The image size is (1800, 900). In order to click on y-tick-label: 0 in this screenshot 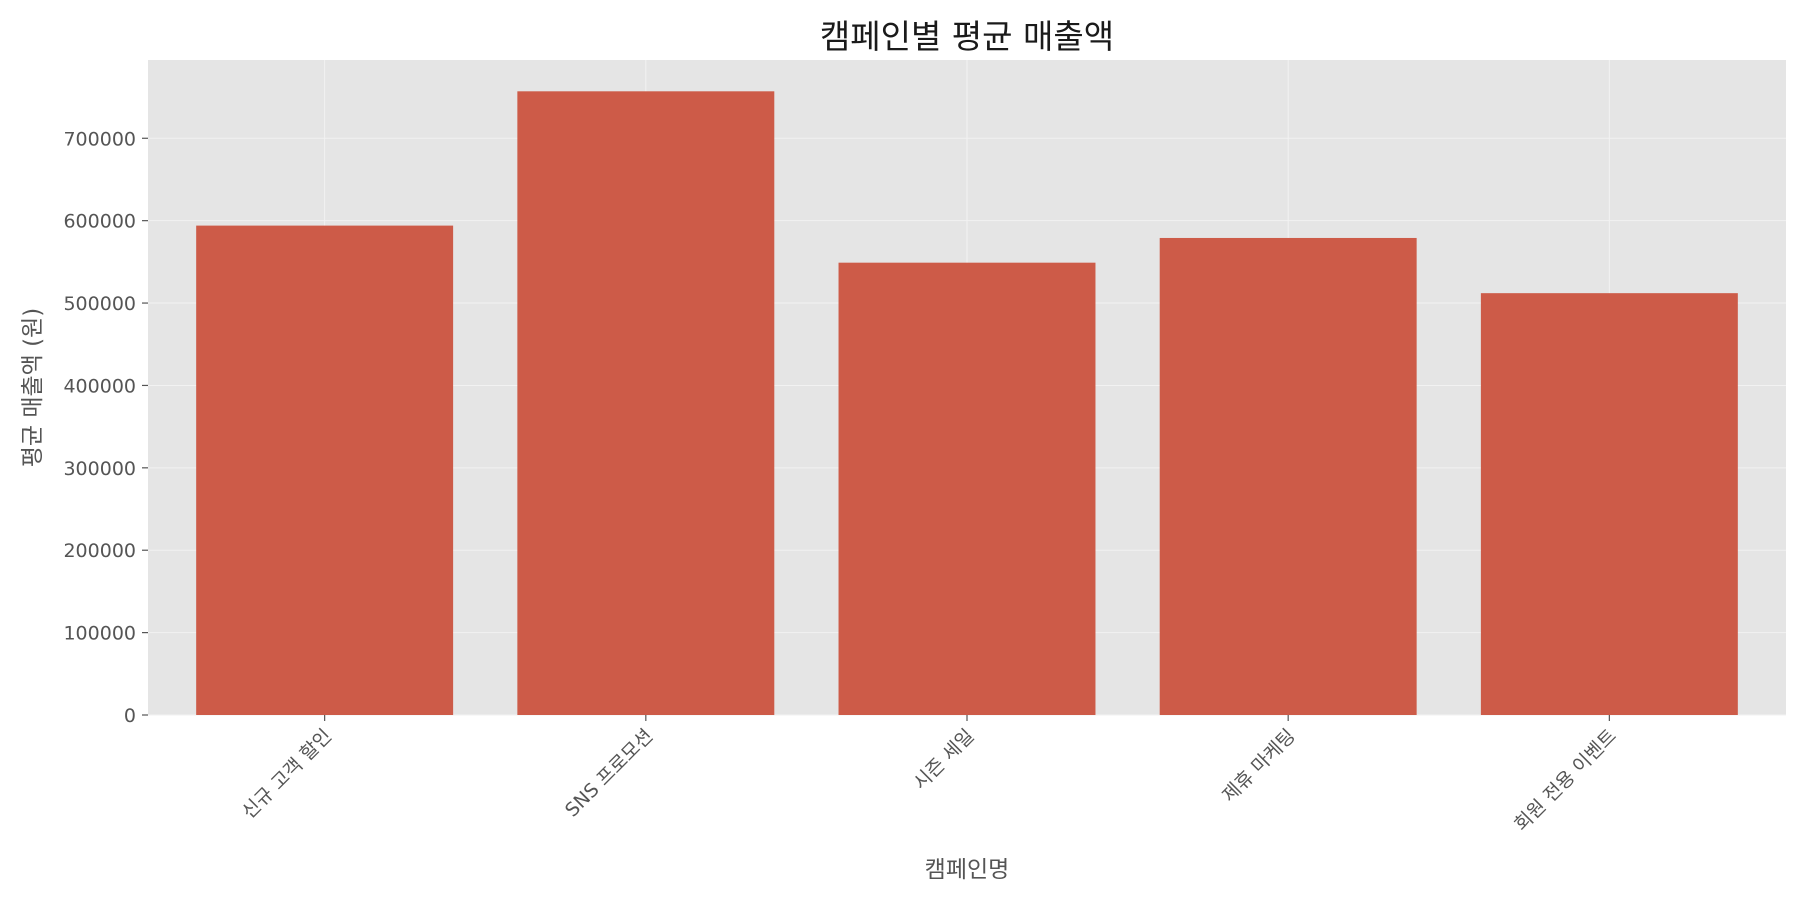, I will do `click(130, 716)`.